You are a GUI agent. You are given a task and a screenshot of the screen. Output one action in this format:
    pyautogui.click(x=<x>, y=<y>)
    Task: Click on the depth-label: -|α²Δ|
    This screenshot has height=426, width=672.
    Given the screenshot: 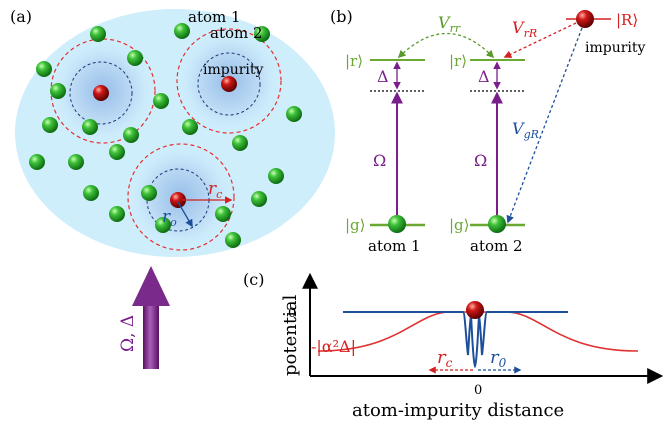 What is the action you would take?
    pyautogui.click(x=333, y=346)
    